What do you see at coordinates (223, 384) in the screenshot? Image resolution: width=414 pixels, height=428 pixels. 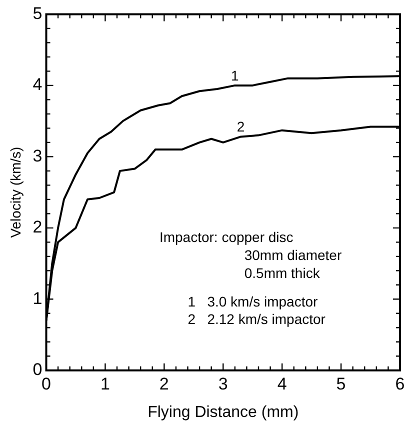 I see `x-tick-label: 3` at bounding box center [223, 384].